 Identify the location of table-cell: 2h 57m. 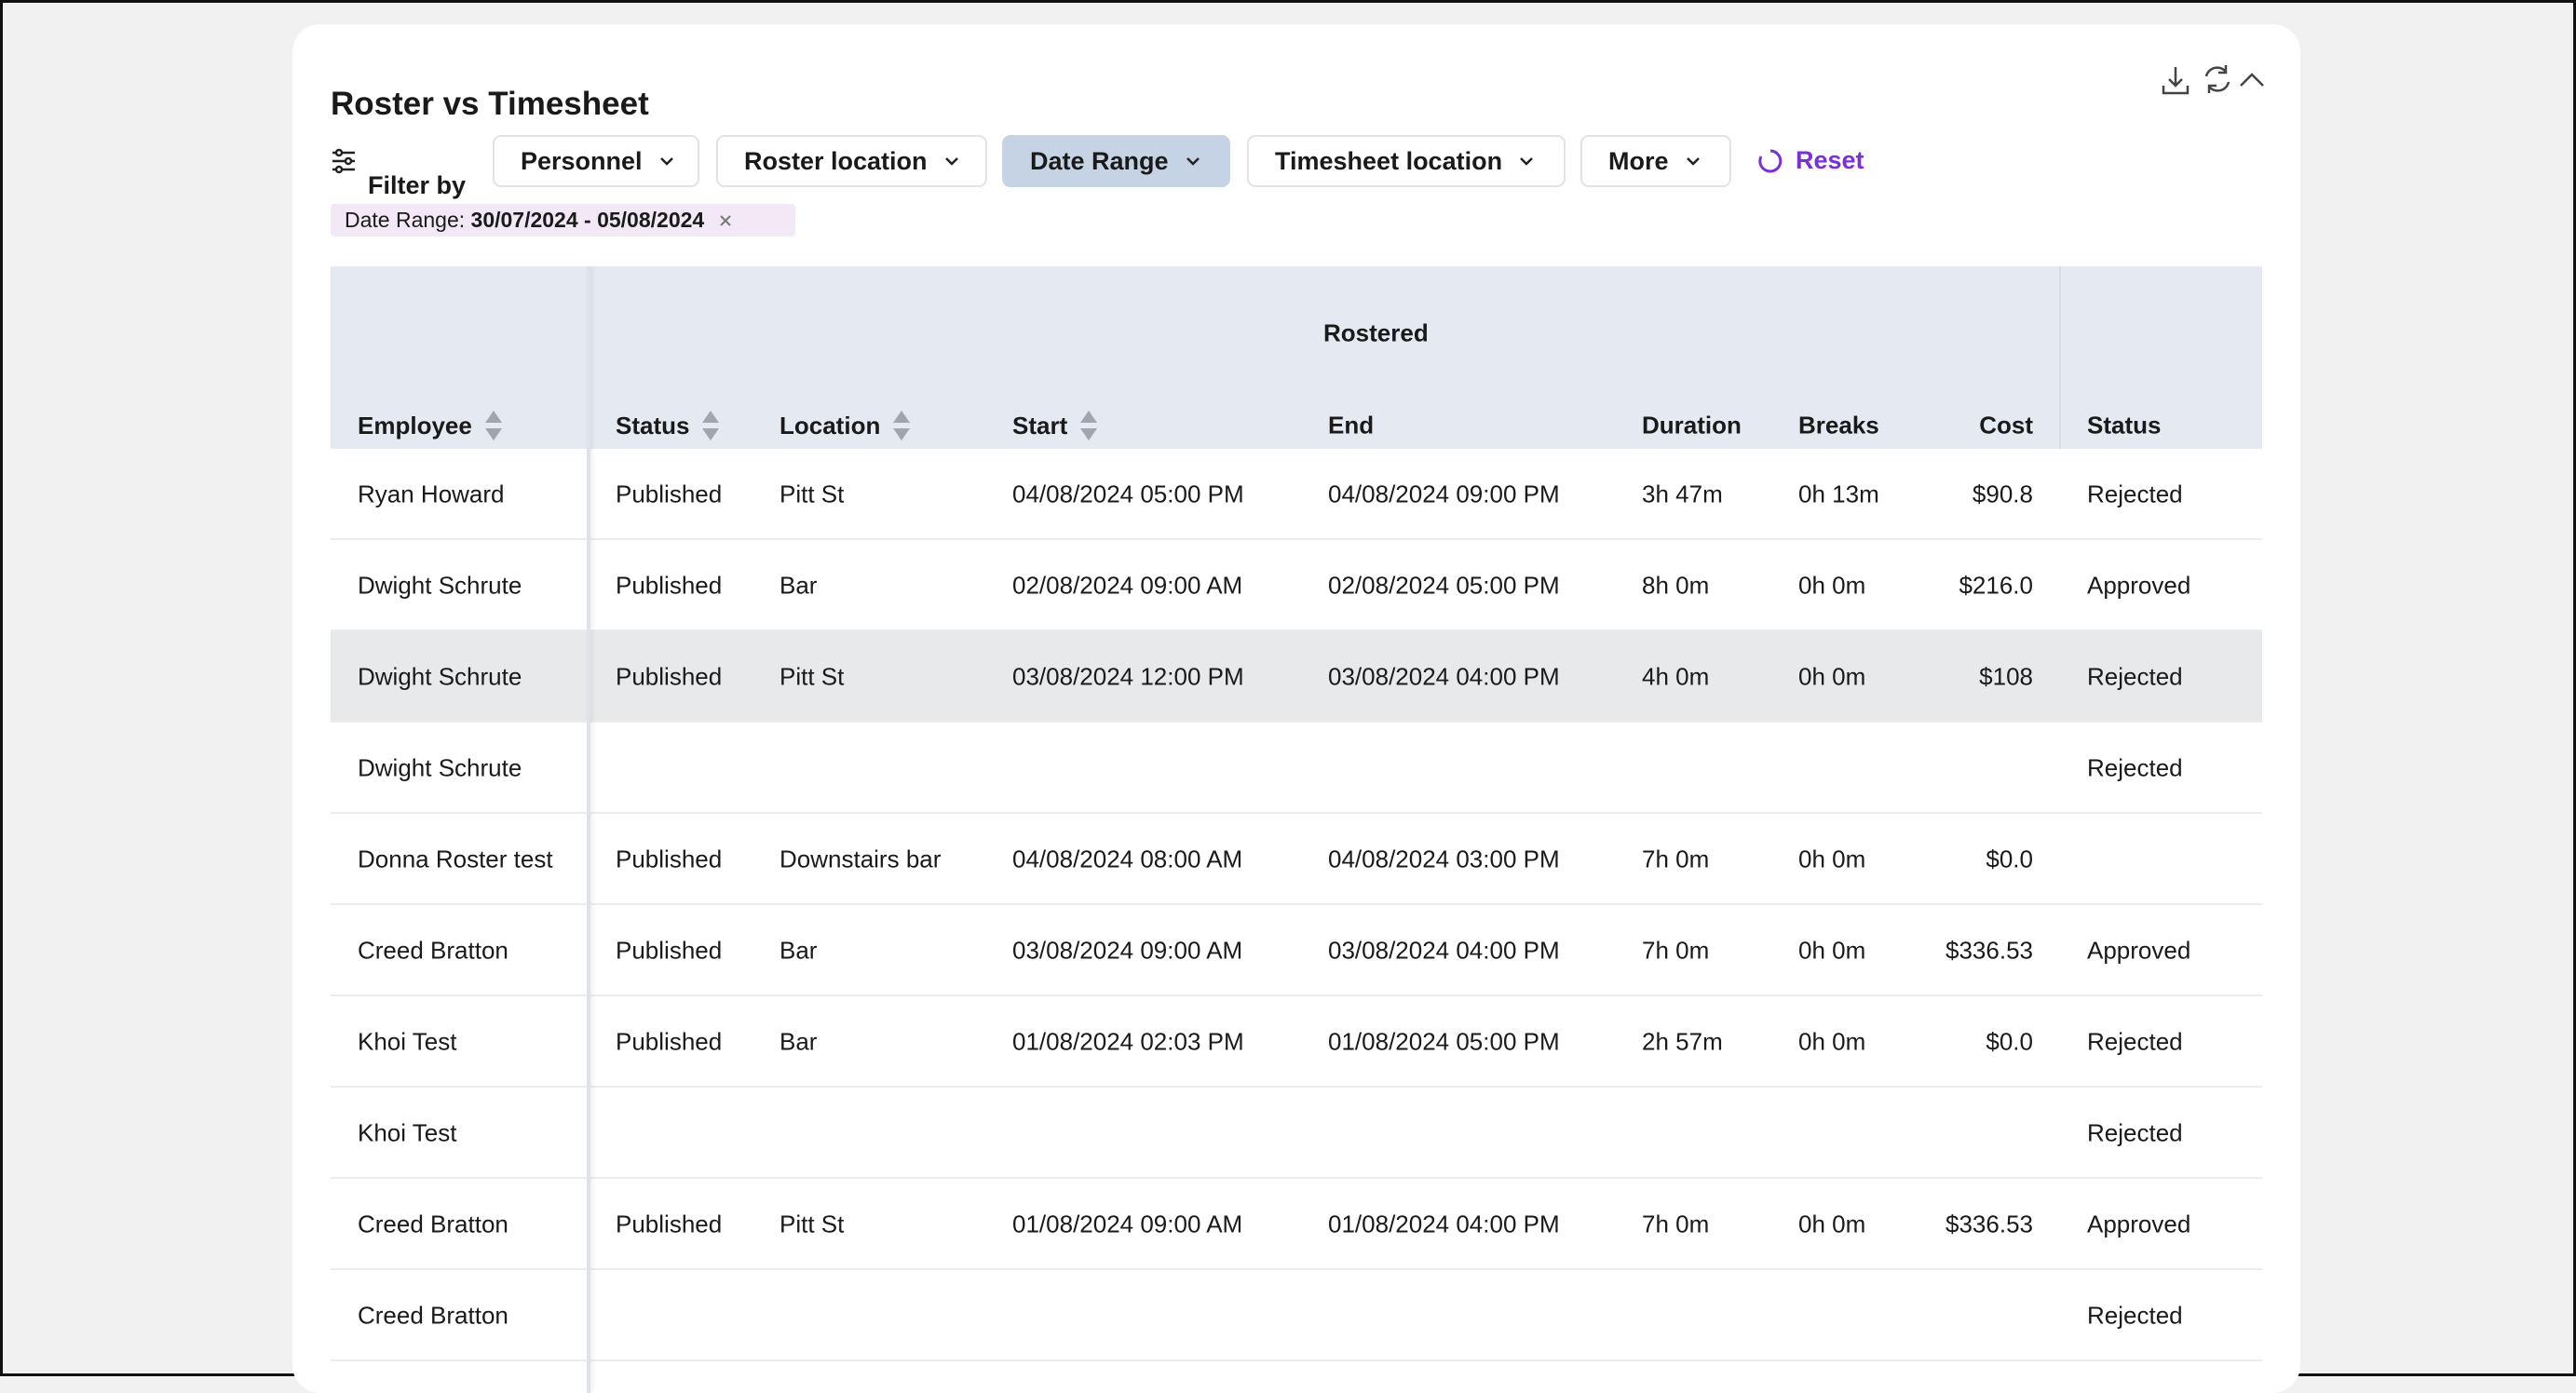
(1682, 1041).